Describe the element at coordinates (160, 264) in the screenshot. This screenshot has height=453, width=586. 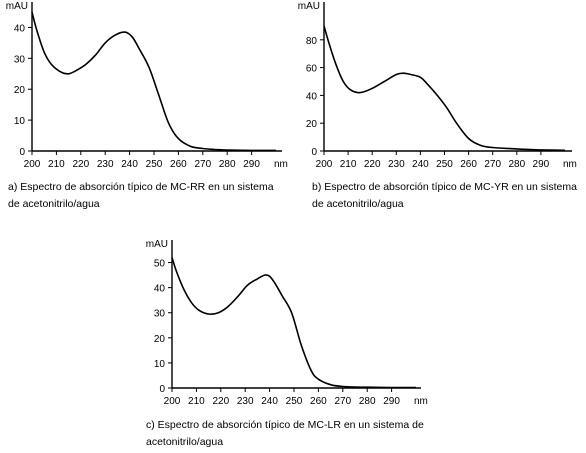
I see `y-tick-label: 50` at that location.